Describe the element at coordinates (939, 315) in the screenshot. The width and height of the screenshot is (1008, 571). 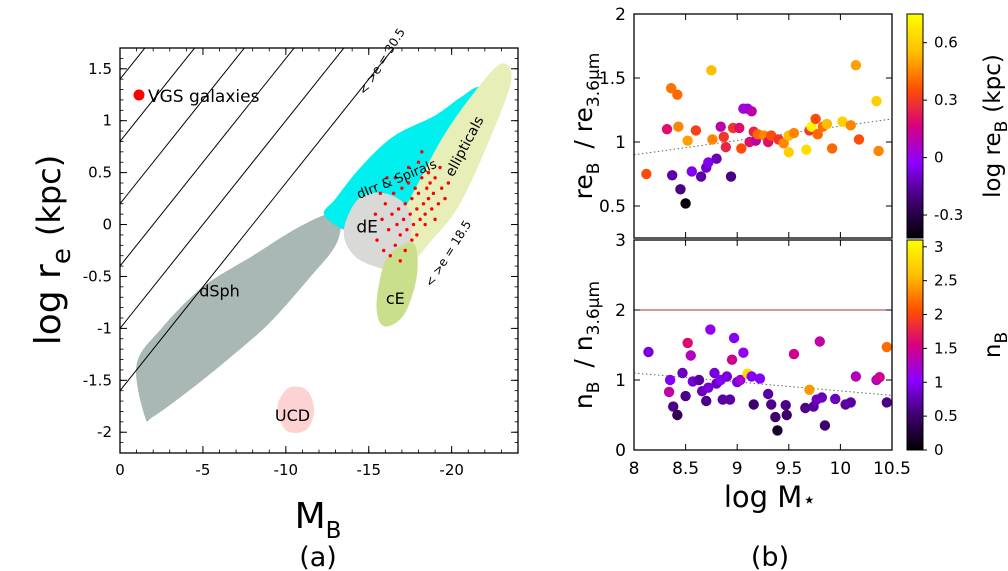
I see `colorbar-tick-label: 2` at that location.